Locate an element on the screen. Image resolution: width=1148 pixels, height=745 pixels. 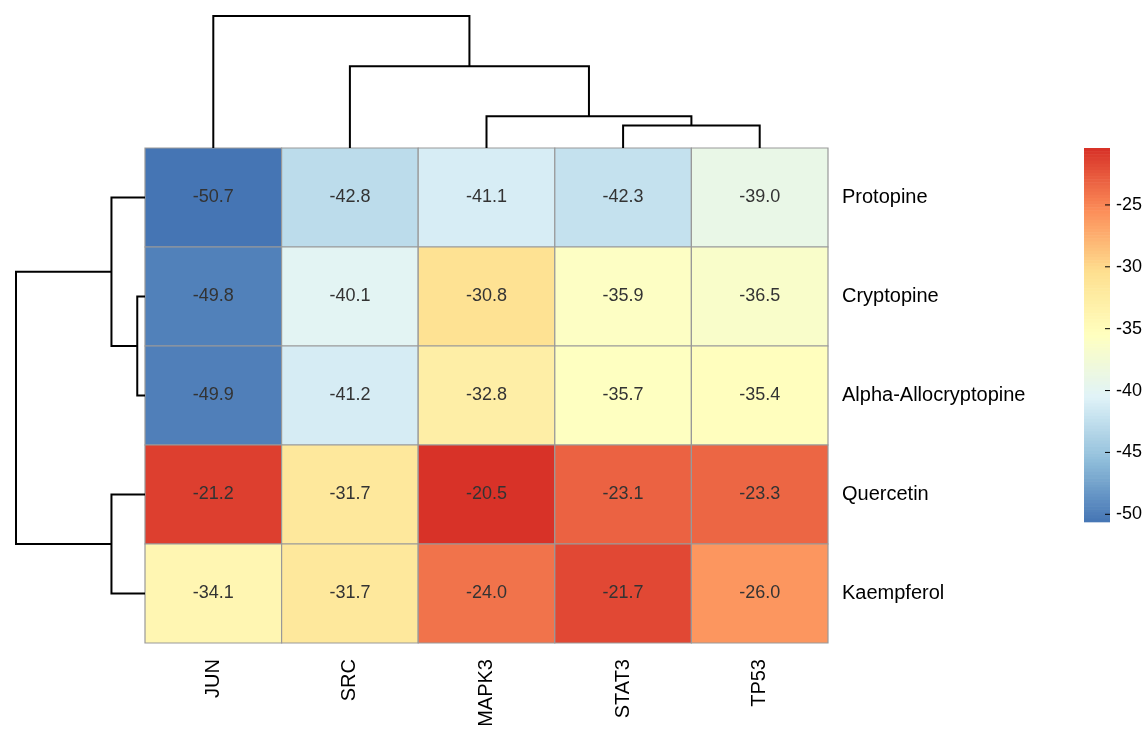
y-tick-label: Quercetin is located at coordinates (885, 493).